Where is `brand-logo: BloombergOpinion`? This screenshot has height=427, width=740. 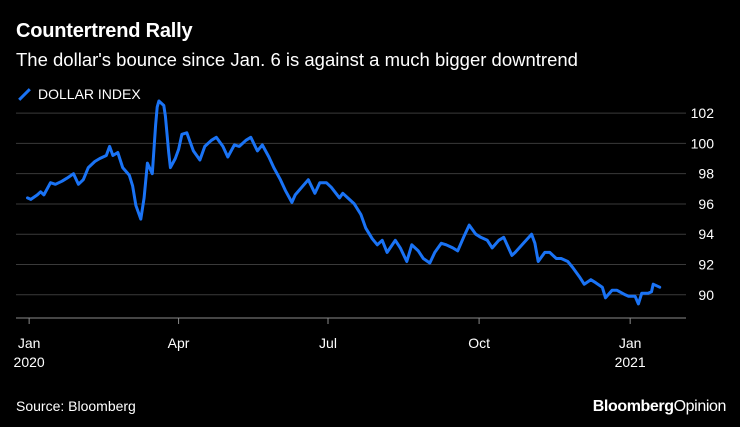
brand-logo: BloombergOpinion is located at coordinates (659, 406).